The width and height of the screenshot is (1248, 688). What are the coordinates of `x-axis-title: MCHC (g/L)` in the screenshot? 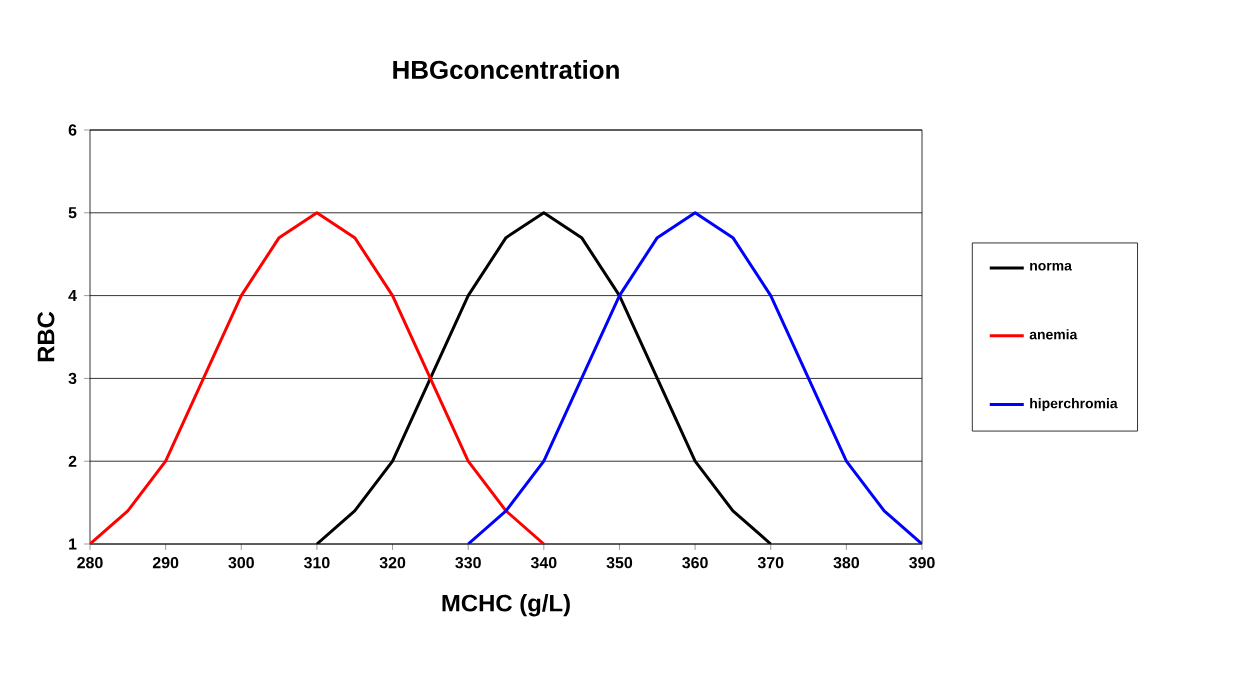 It's located at (506, 605).